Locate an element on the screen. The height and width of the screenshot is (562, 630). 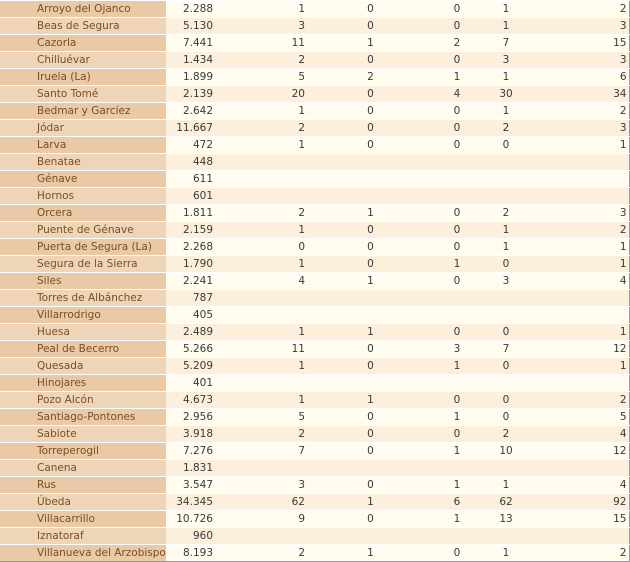
municipality-name: Arroyo del Ojanco is located at coordinates (83, 9).